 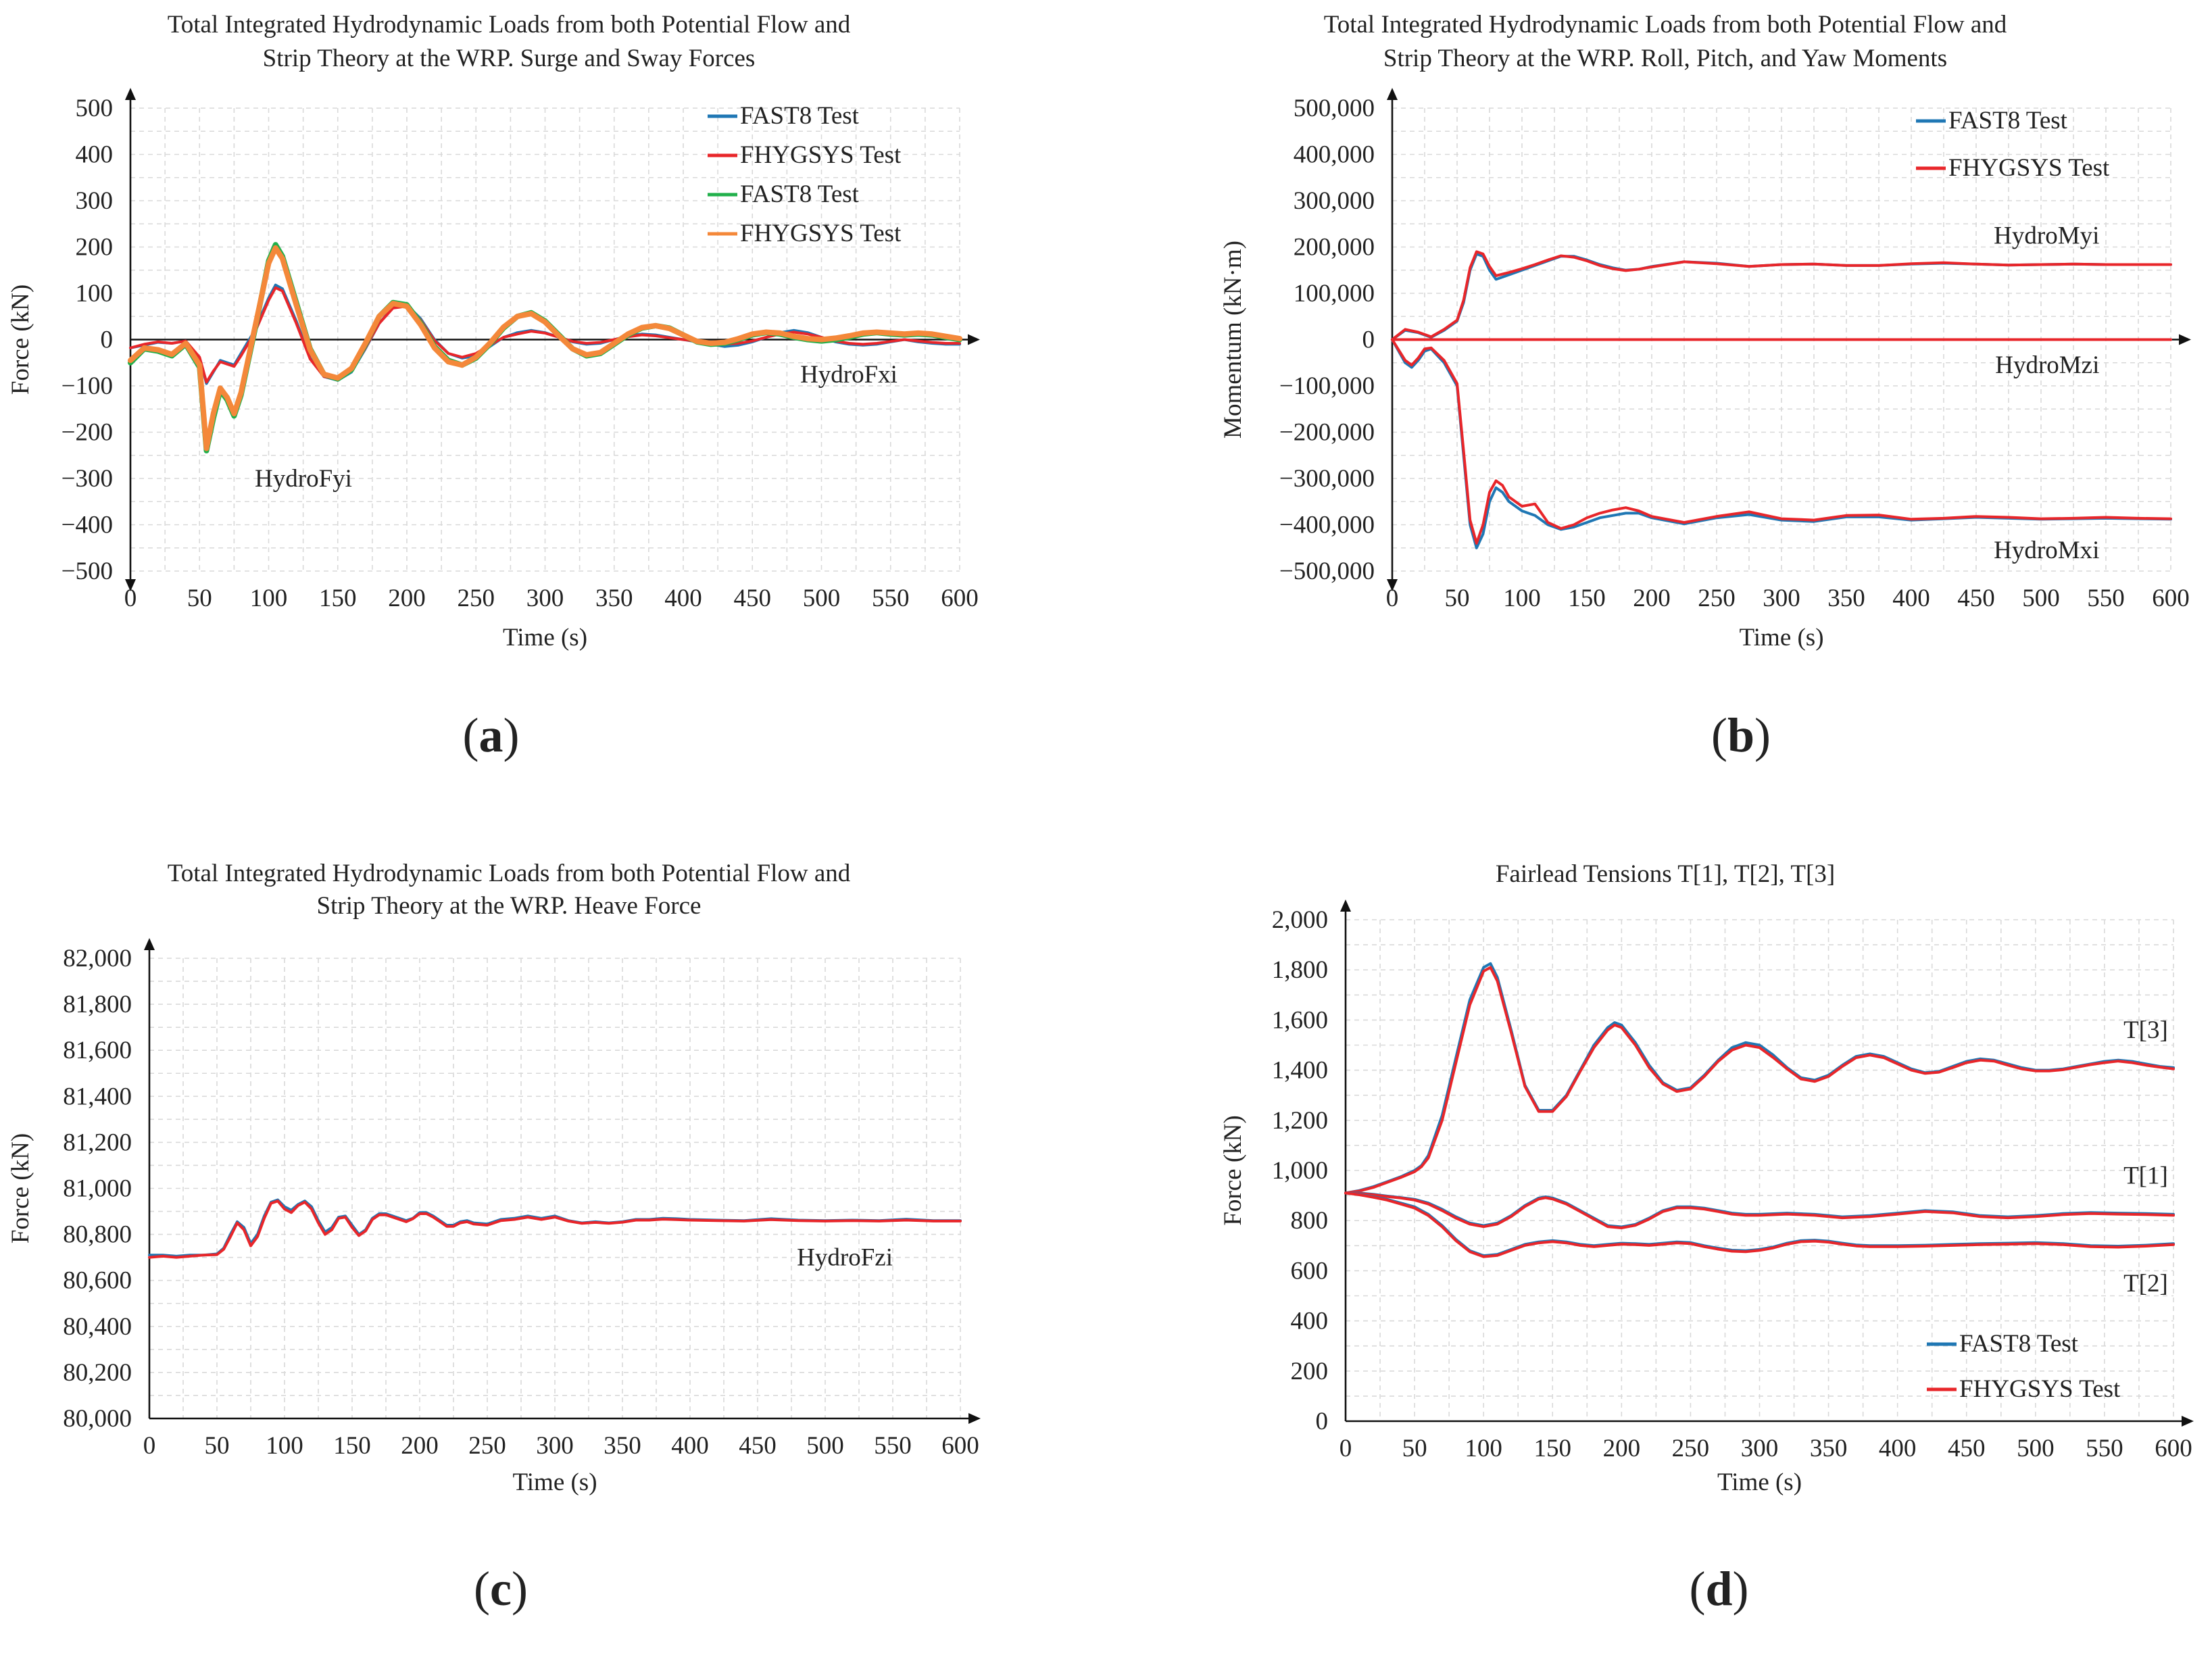 What do you see at coordinates (1300, 1020) in the screenshot?
I see `y-tick-label: 1,600` at bounding box center [1300, 1020].